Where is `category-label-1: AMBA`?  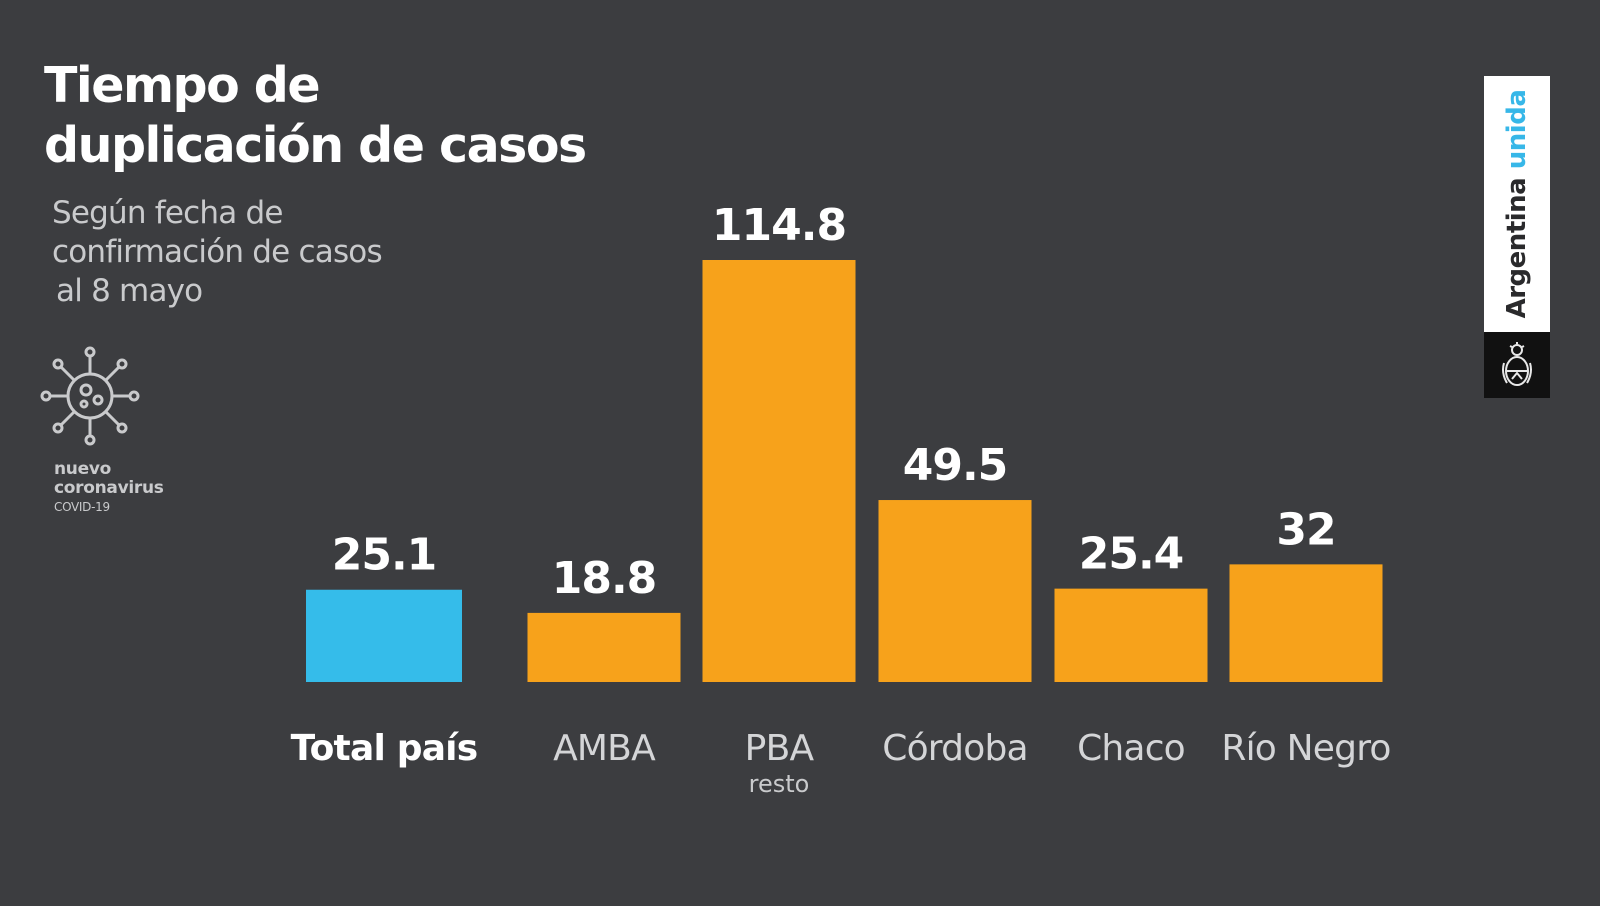
category-label-1: AMBA is located at coordinates (604, 748).